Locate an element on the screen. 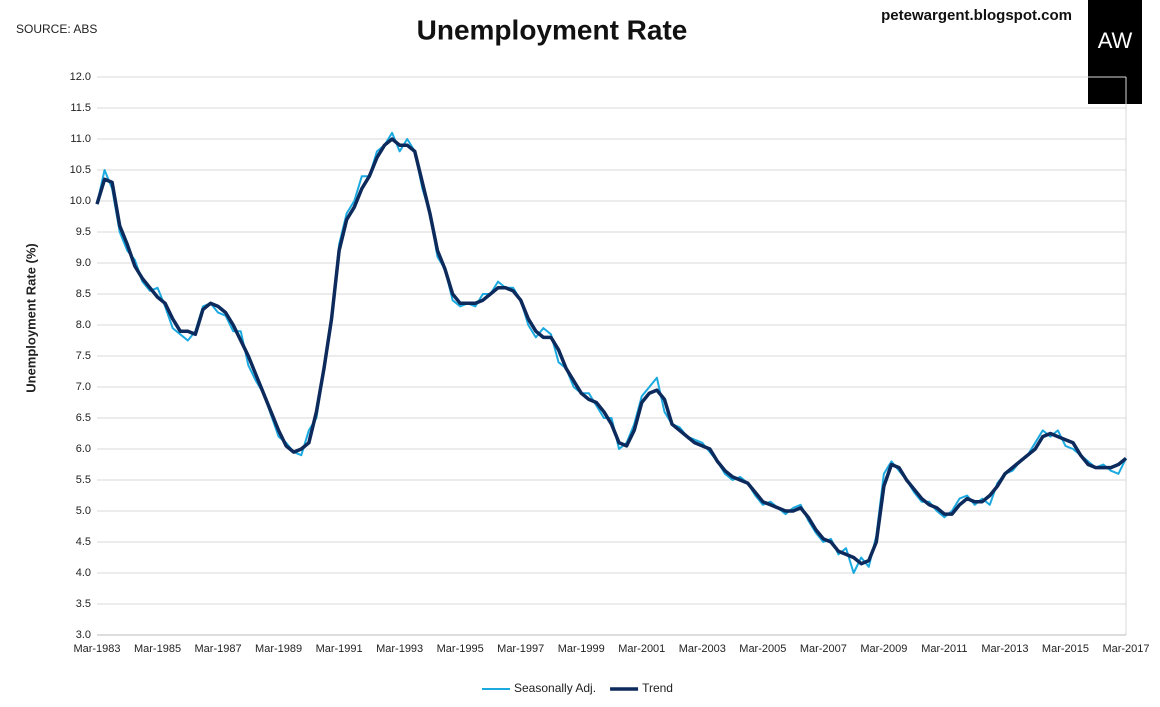 The height and width of the screenshot is (707, 1160). y-axis-title: Unemployment Rate (%) is located at coordinates (30, 318).